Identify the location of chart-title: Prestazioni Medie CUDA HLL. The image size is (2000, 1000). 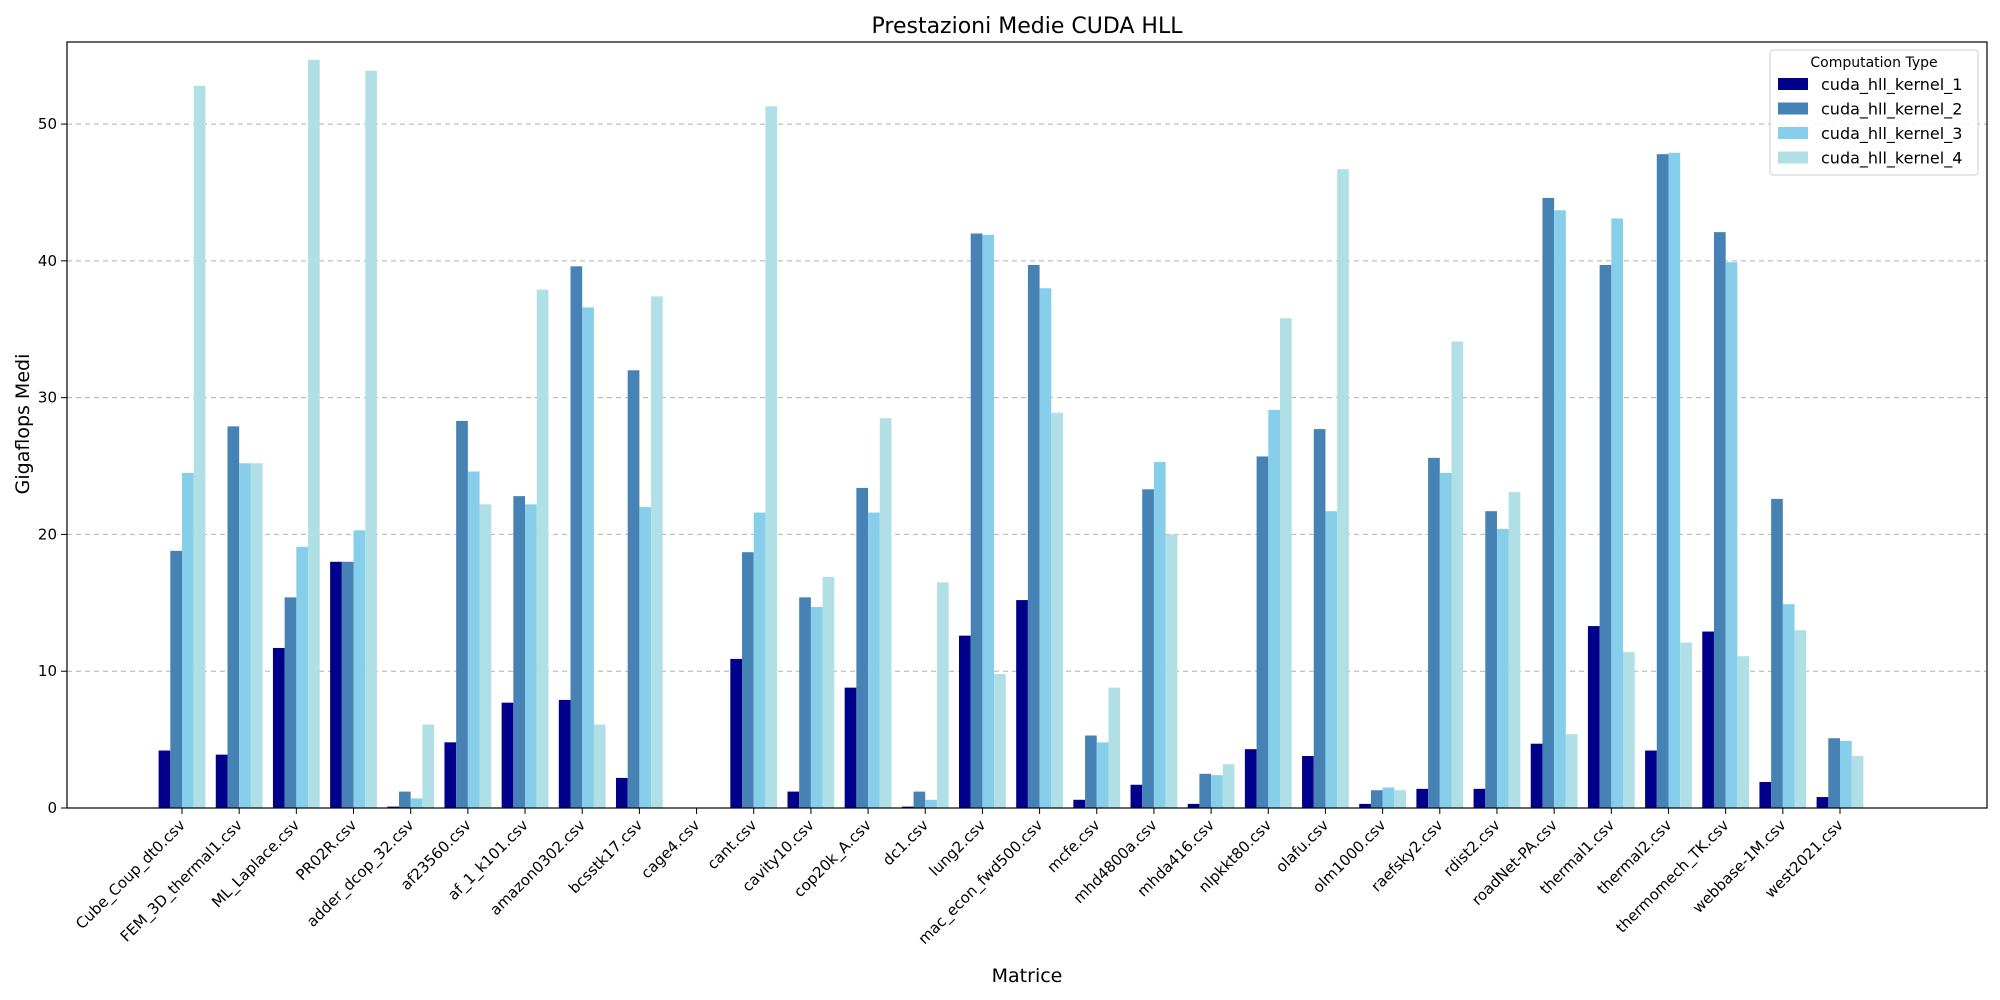
(1028, 26).